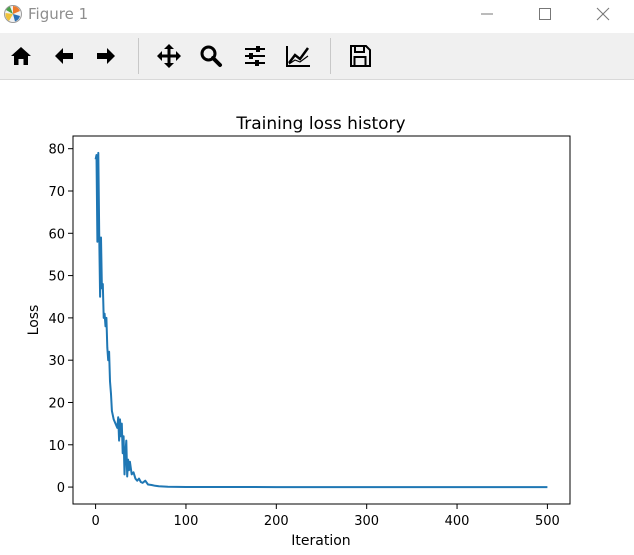 This screenshot has height=555, width=634. I want to click on y-tick-label: 0, so click(61, 488).